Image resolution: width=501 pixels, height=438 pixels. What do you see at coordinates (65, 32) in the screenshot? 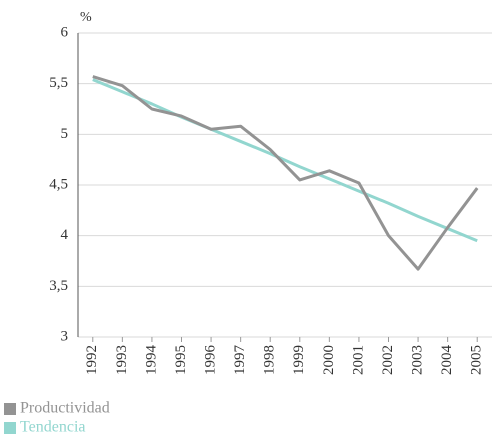
I see `y-tick-label: 6` at bounding box center [65, 32].